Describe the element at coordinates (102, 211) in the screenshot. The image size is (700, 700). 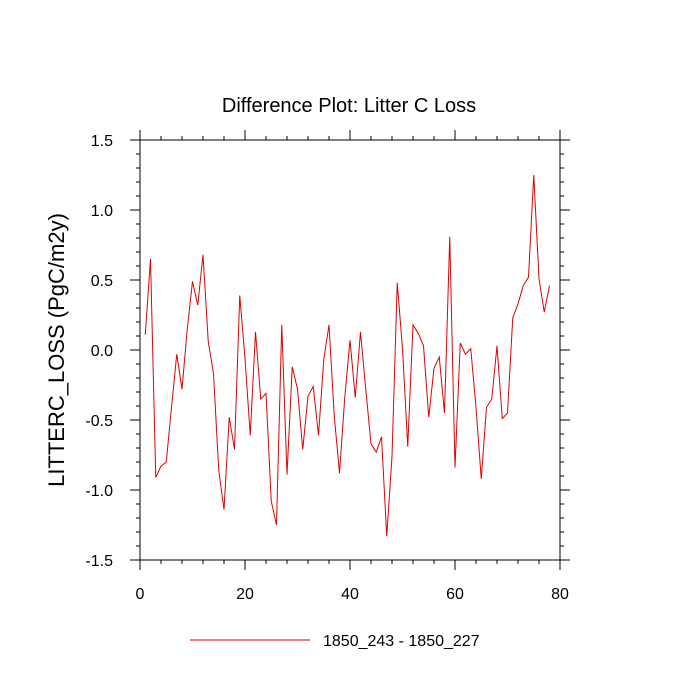
I see `y-tick-label: 1.0` at that location.